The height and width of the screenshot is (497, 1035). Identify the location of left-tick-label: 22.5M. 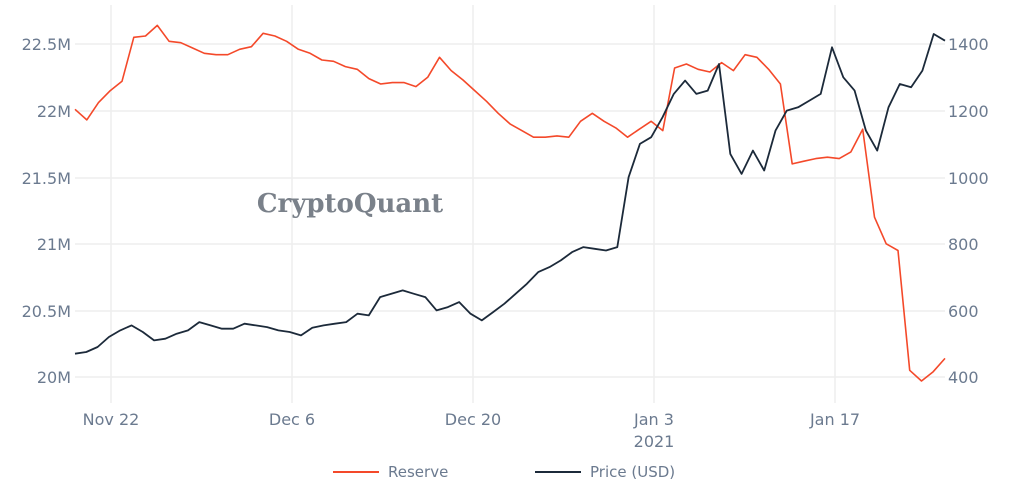
(46, 44).